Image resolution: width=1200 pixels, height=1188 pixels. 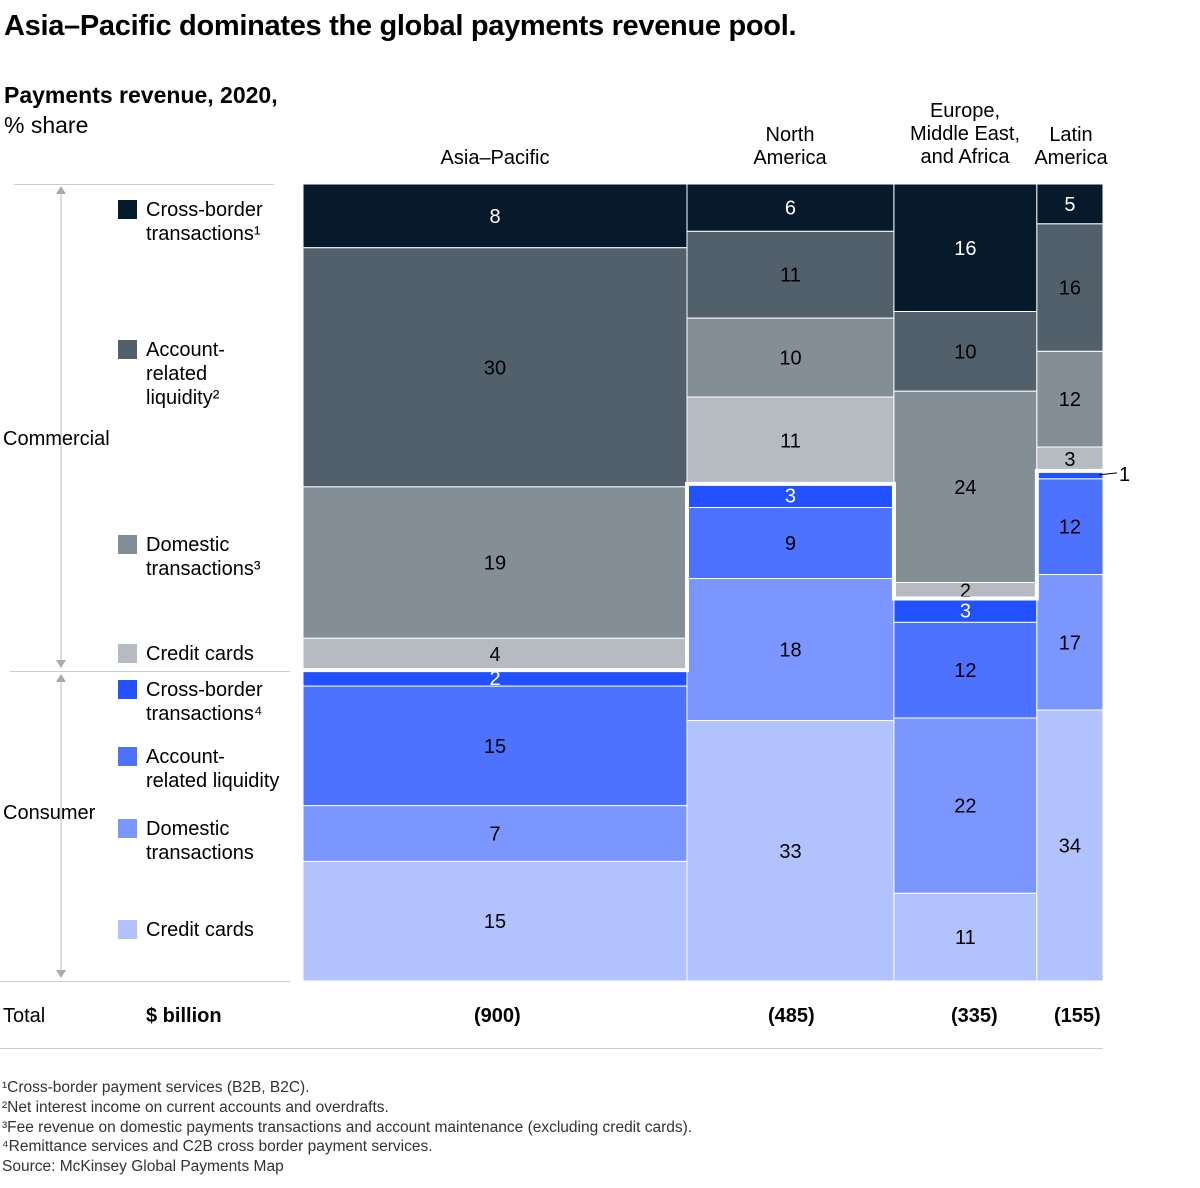 I want to click on data-label: 4, so click(x=494, y=655).